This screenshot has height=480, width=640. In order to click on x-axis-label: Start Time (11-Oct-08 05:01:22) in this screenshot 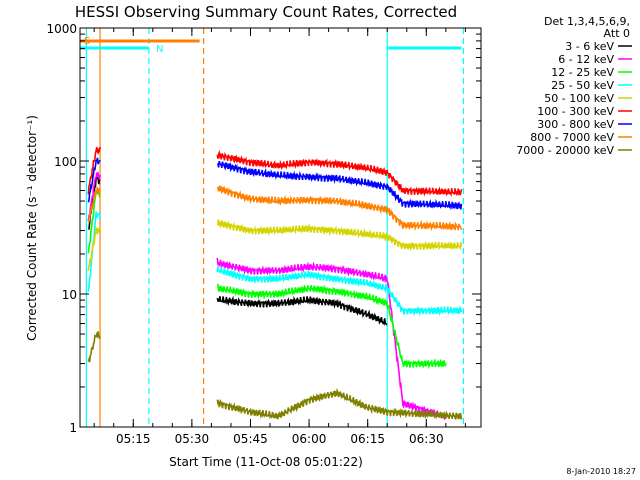, I will do `click(266, 462)`.